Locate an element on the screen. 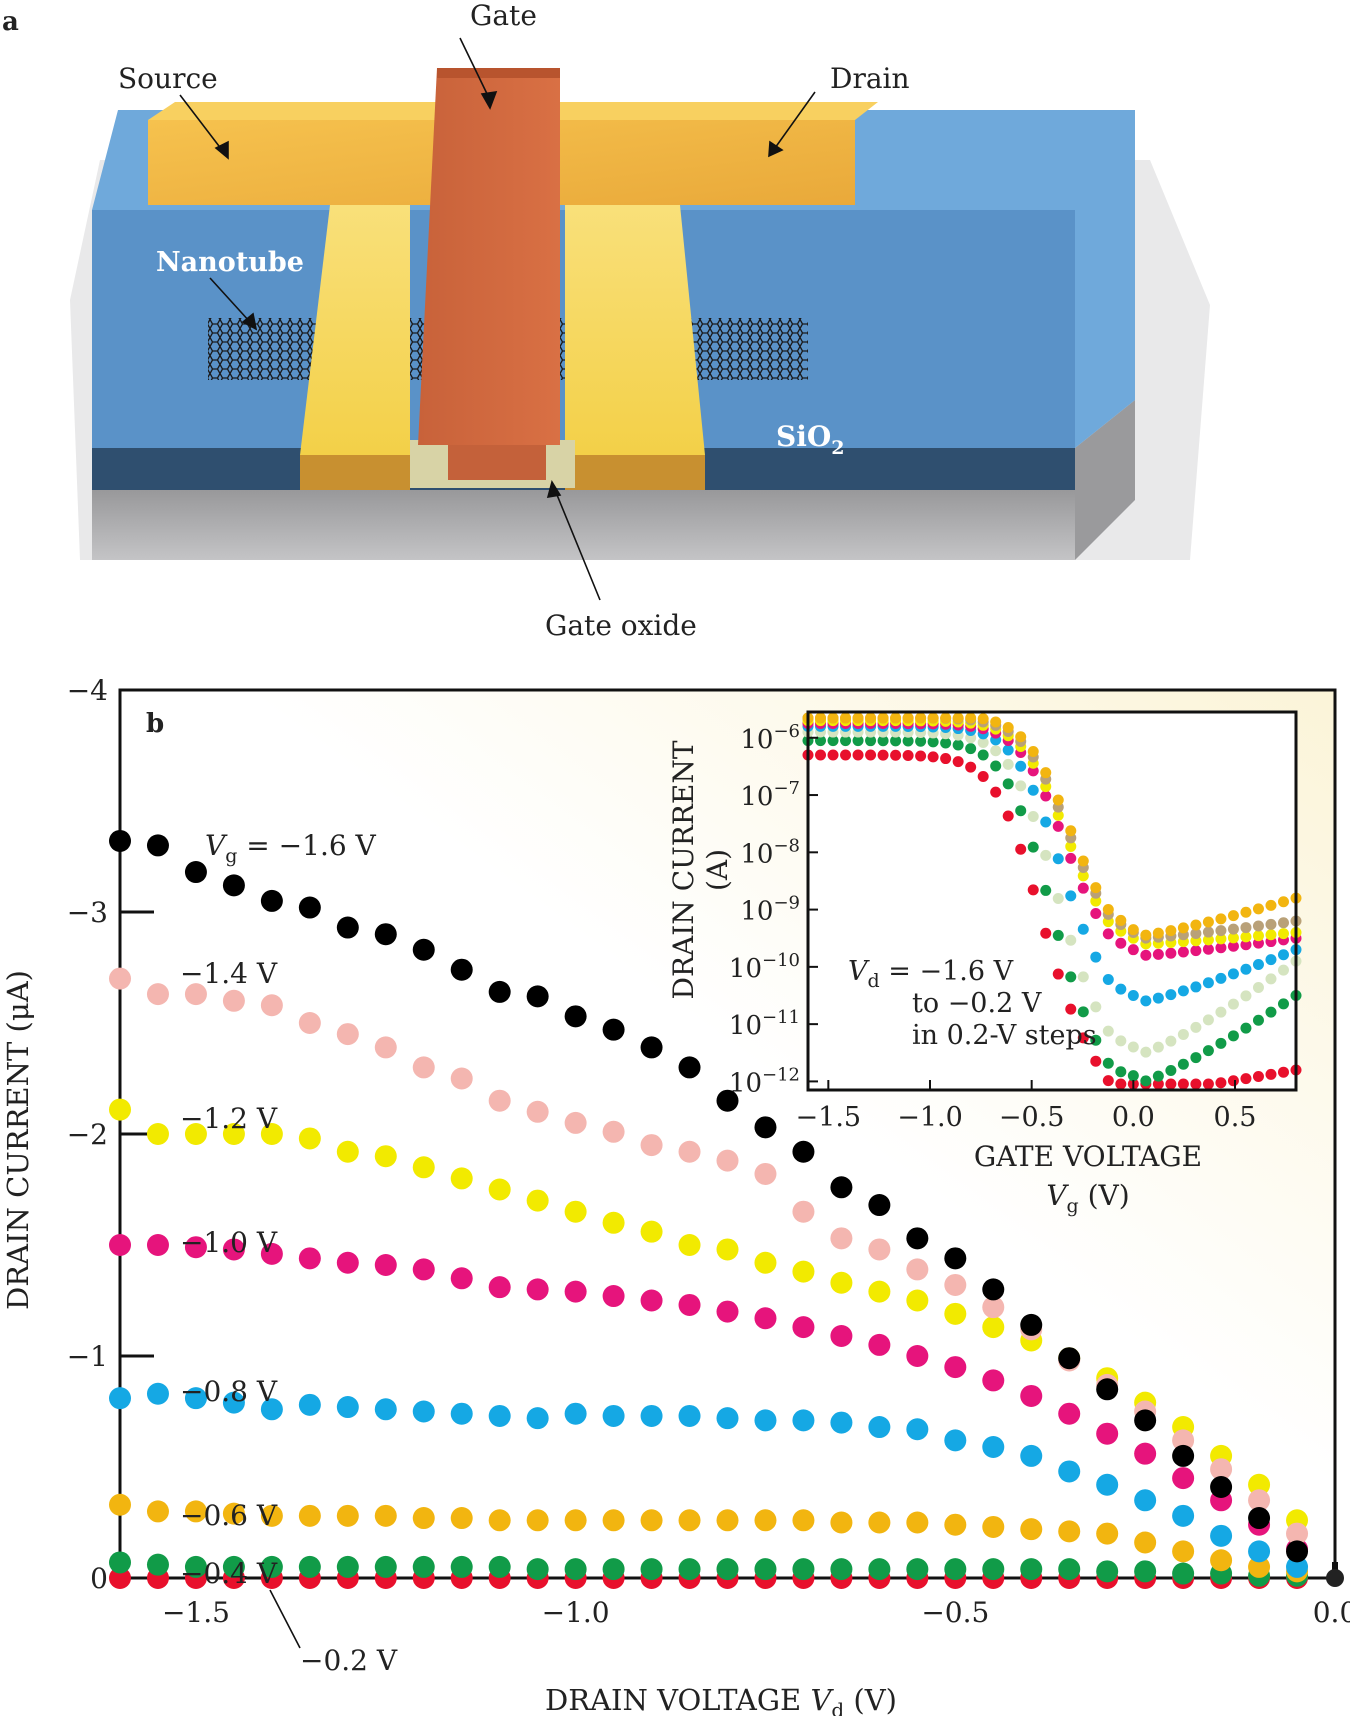 The image size is (1350, 1716). main-x-axis-var: V is located at coordinates (822, 1699).